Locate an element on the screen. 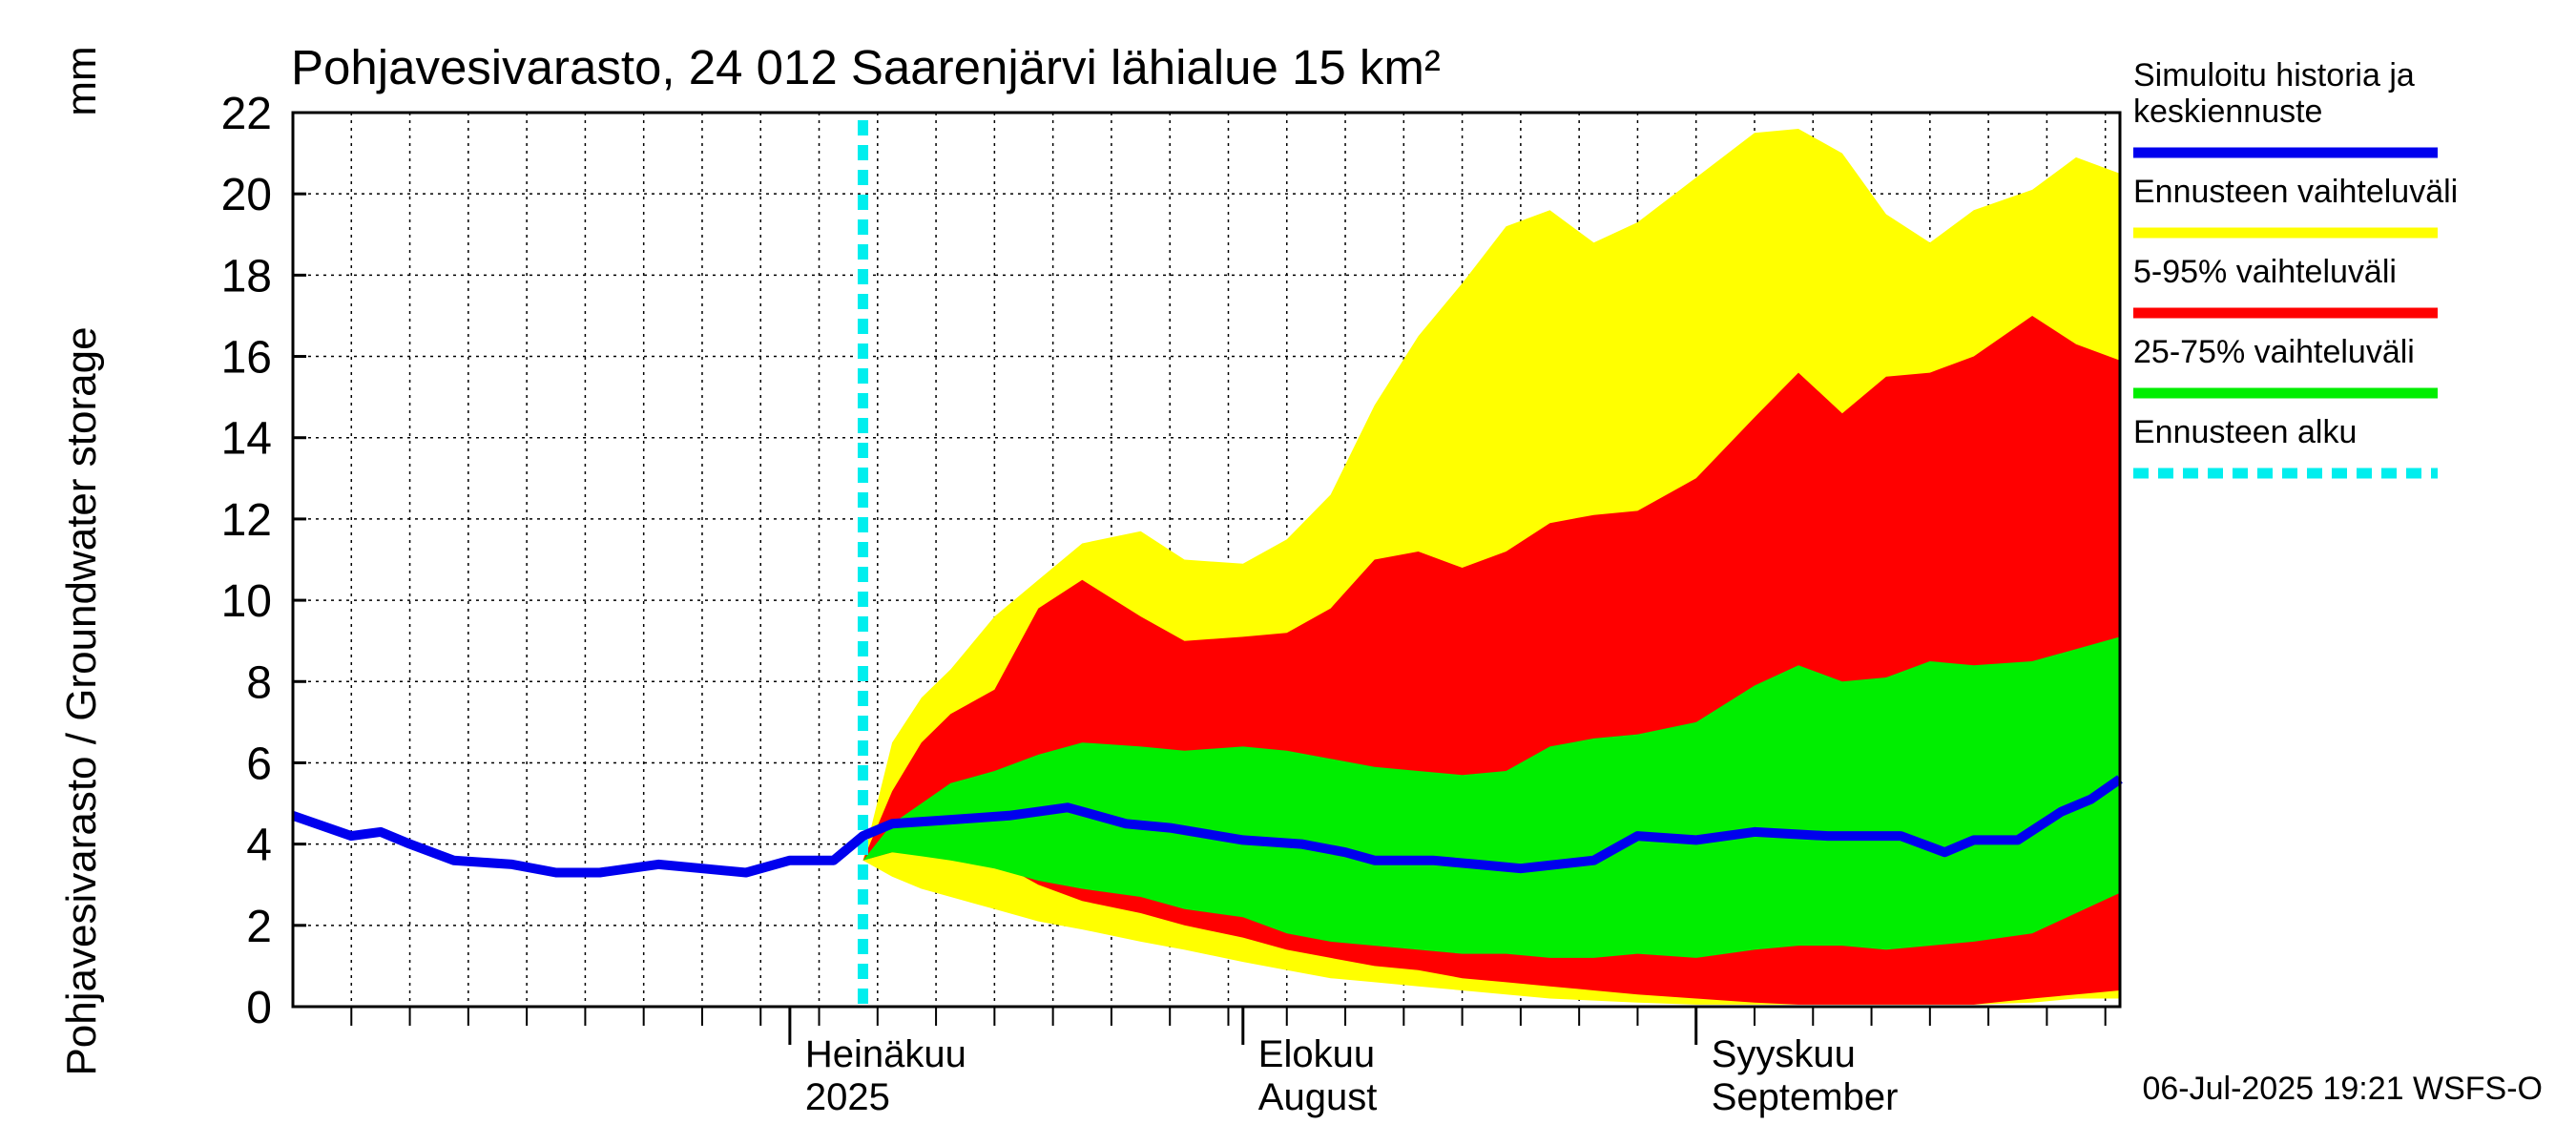 This screenshot has width=2576, height=1145. y-tick-label: 8 is located at coordinates (259, 682).